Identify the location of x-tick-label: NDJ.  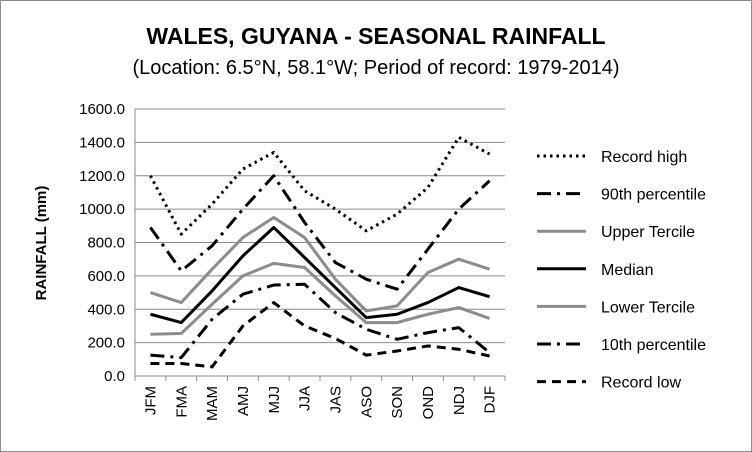
(459, 400).